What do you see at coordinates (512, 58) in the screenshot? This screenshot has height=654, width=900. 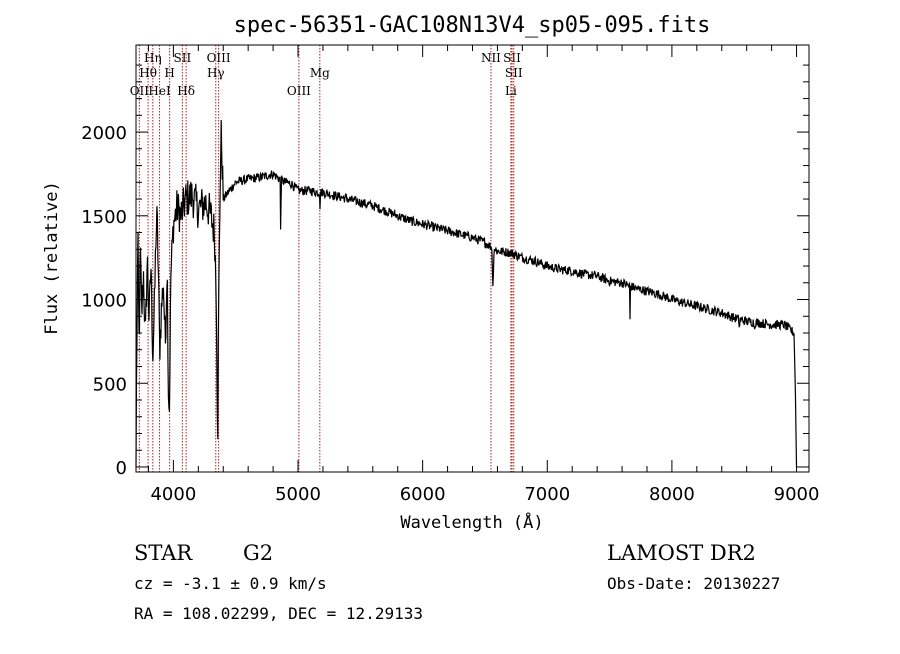 I see `line-marker-label-12: SII` at bounding box center [512, 58].